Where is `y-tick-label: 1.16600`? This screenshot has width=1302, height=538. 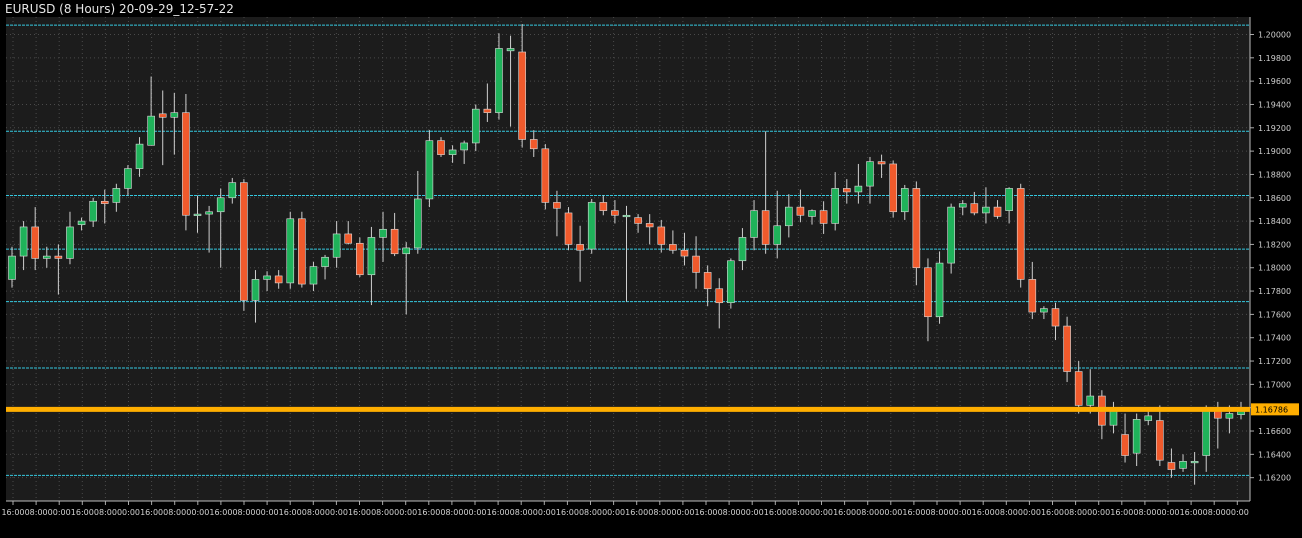
y-tick-label: 1.16600 is located at coordinates (1274, 431).